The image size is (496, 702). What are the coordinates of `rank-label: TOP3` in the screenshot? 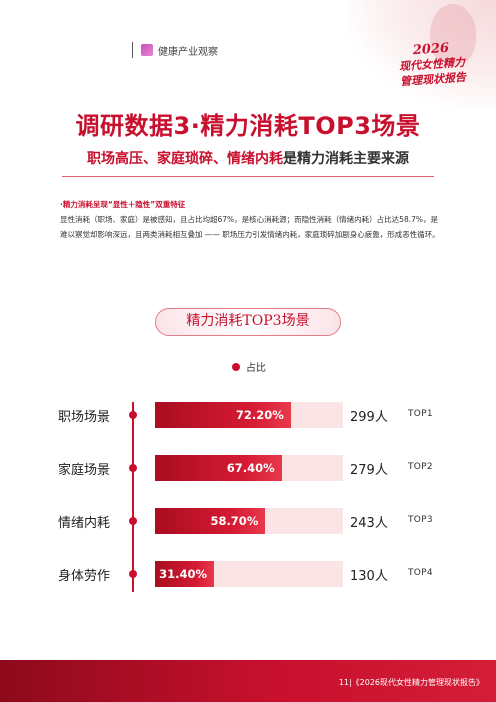 It's located at (420, 520).